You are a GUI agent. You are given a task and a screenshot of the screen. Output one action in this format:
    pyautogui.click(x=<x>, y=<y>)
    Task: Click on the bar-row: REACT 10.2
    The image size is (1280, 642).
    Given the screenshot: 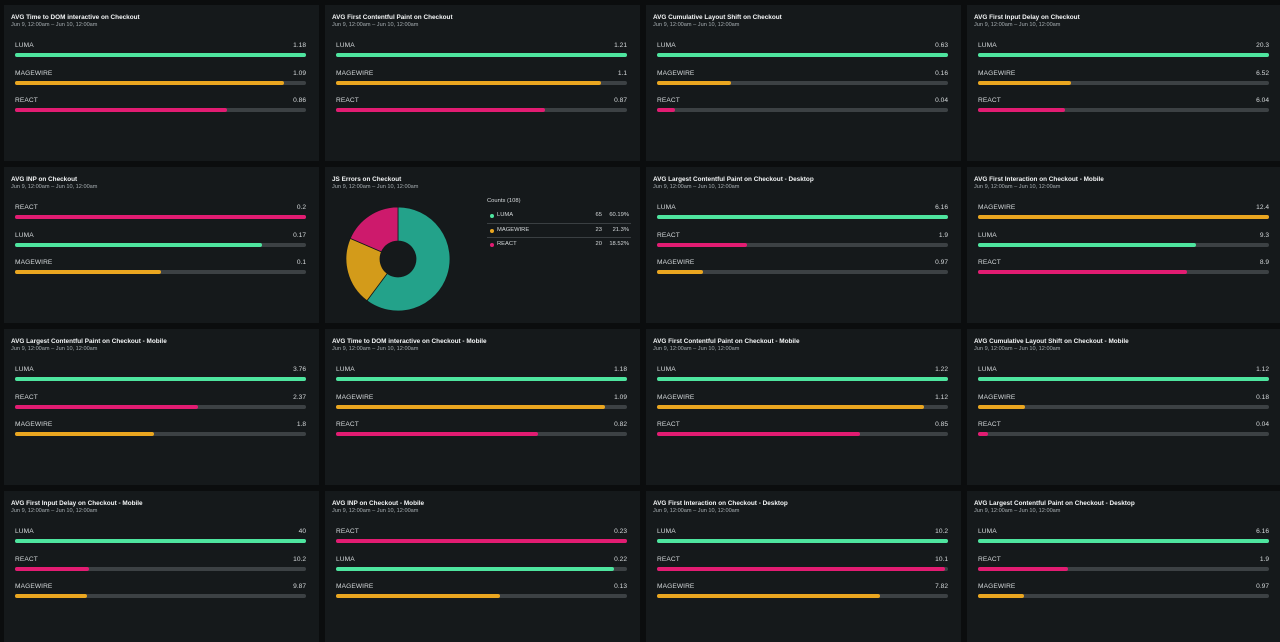 What is the action you would take?
    pyautogui.click(x=160, y=567)
    